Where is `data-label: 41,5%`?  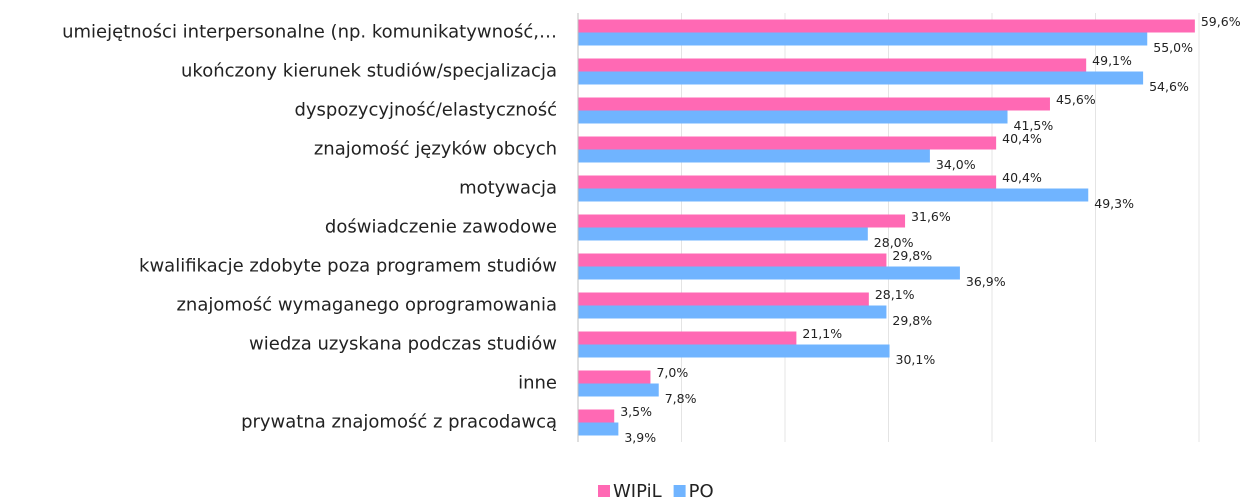 data-label: 41,5% is located at coordinates (1034, 125).